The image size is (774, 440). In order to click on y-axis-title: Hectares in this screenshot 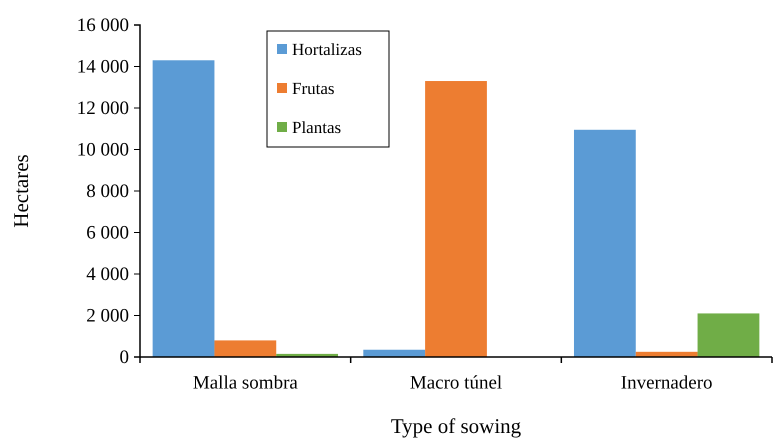, I will do `click(21, 191)`.